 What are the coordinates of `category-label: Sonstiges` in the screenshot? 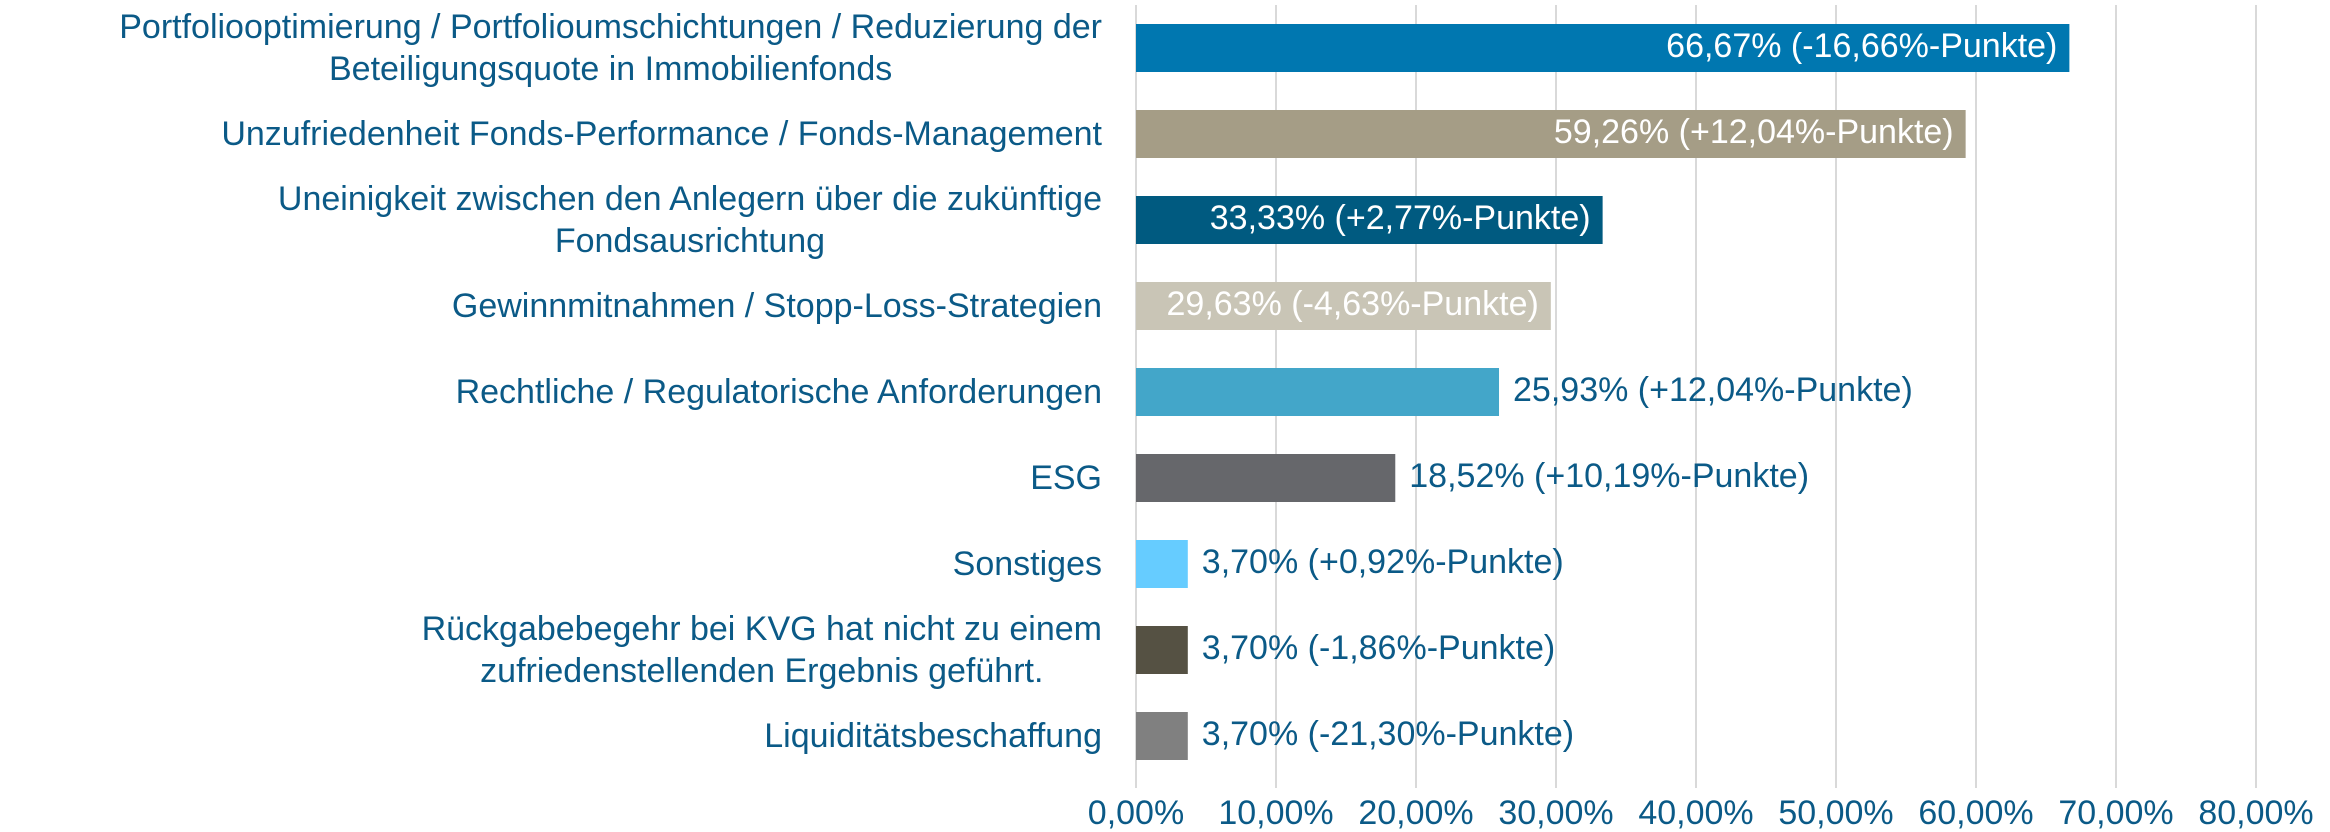 It's located at (1027, 564).